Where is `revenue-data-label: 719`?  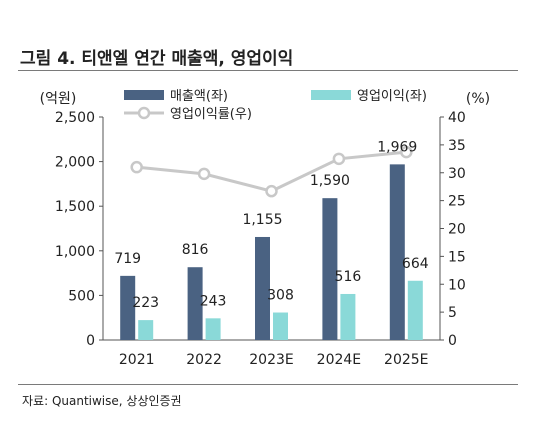
revenue-data-label: 719 is located at coordinates (127, 259).